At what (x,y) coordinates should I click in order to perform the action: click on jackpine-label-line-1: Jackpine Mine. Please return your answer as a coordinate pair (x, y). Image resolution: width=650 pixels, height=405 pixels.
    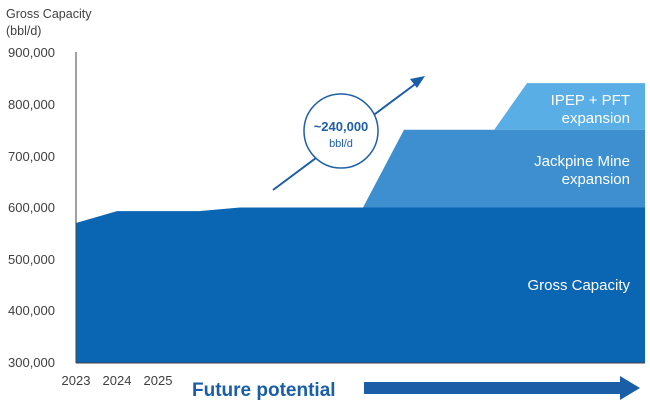
    Looking at the image, I should click on (582, 161).